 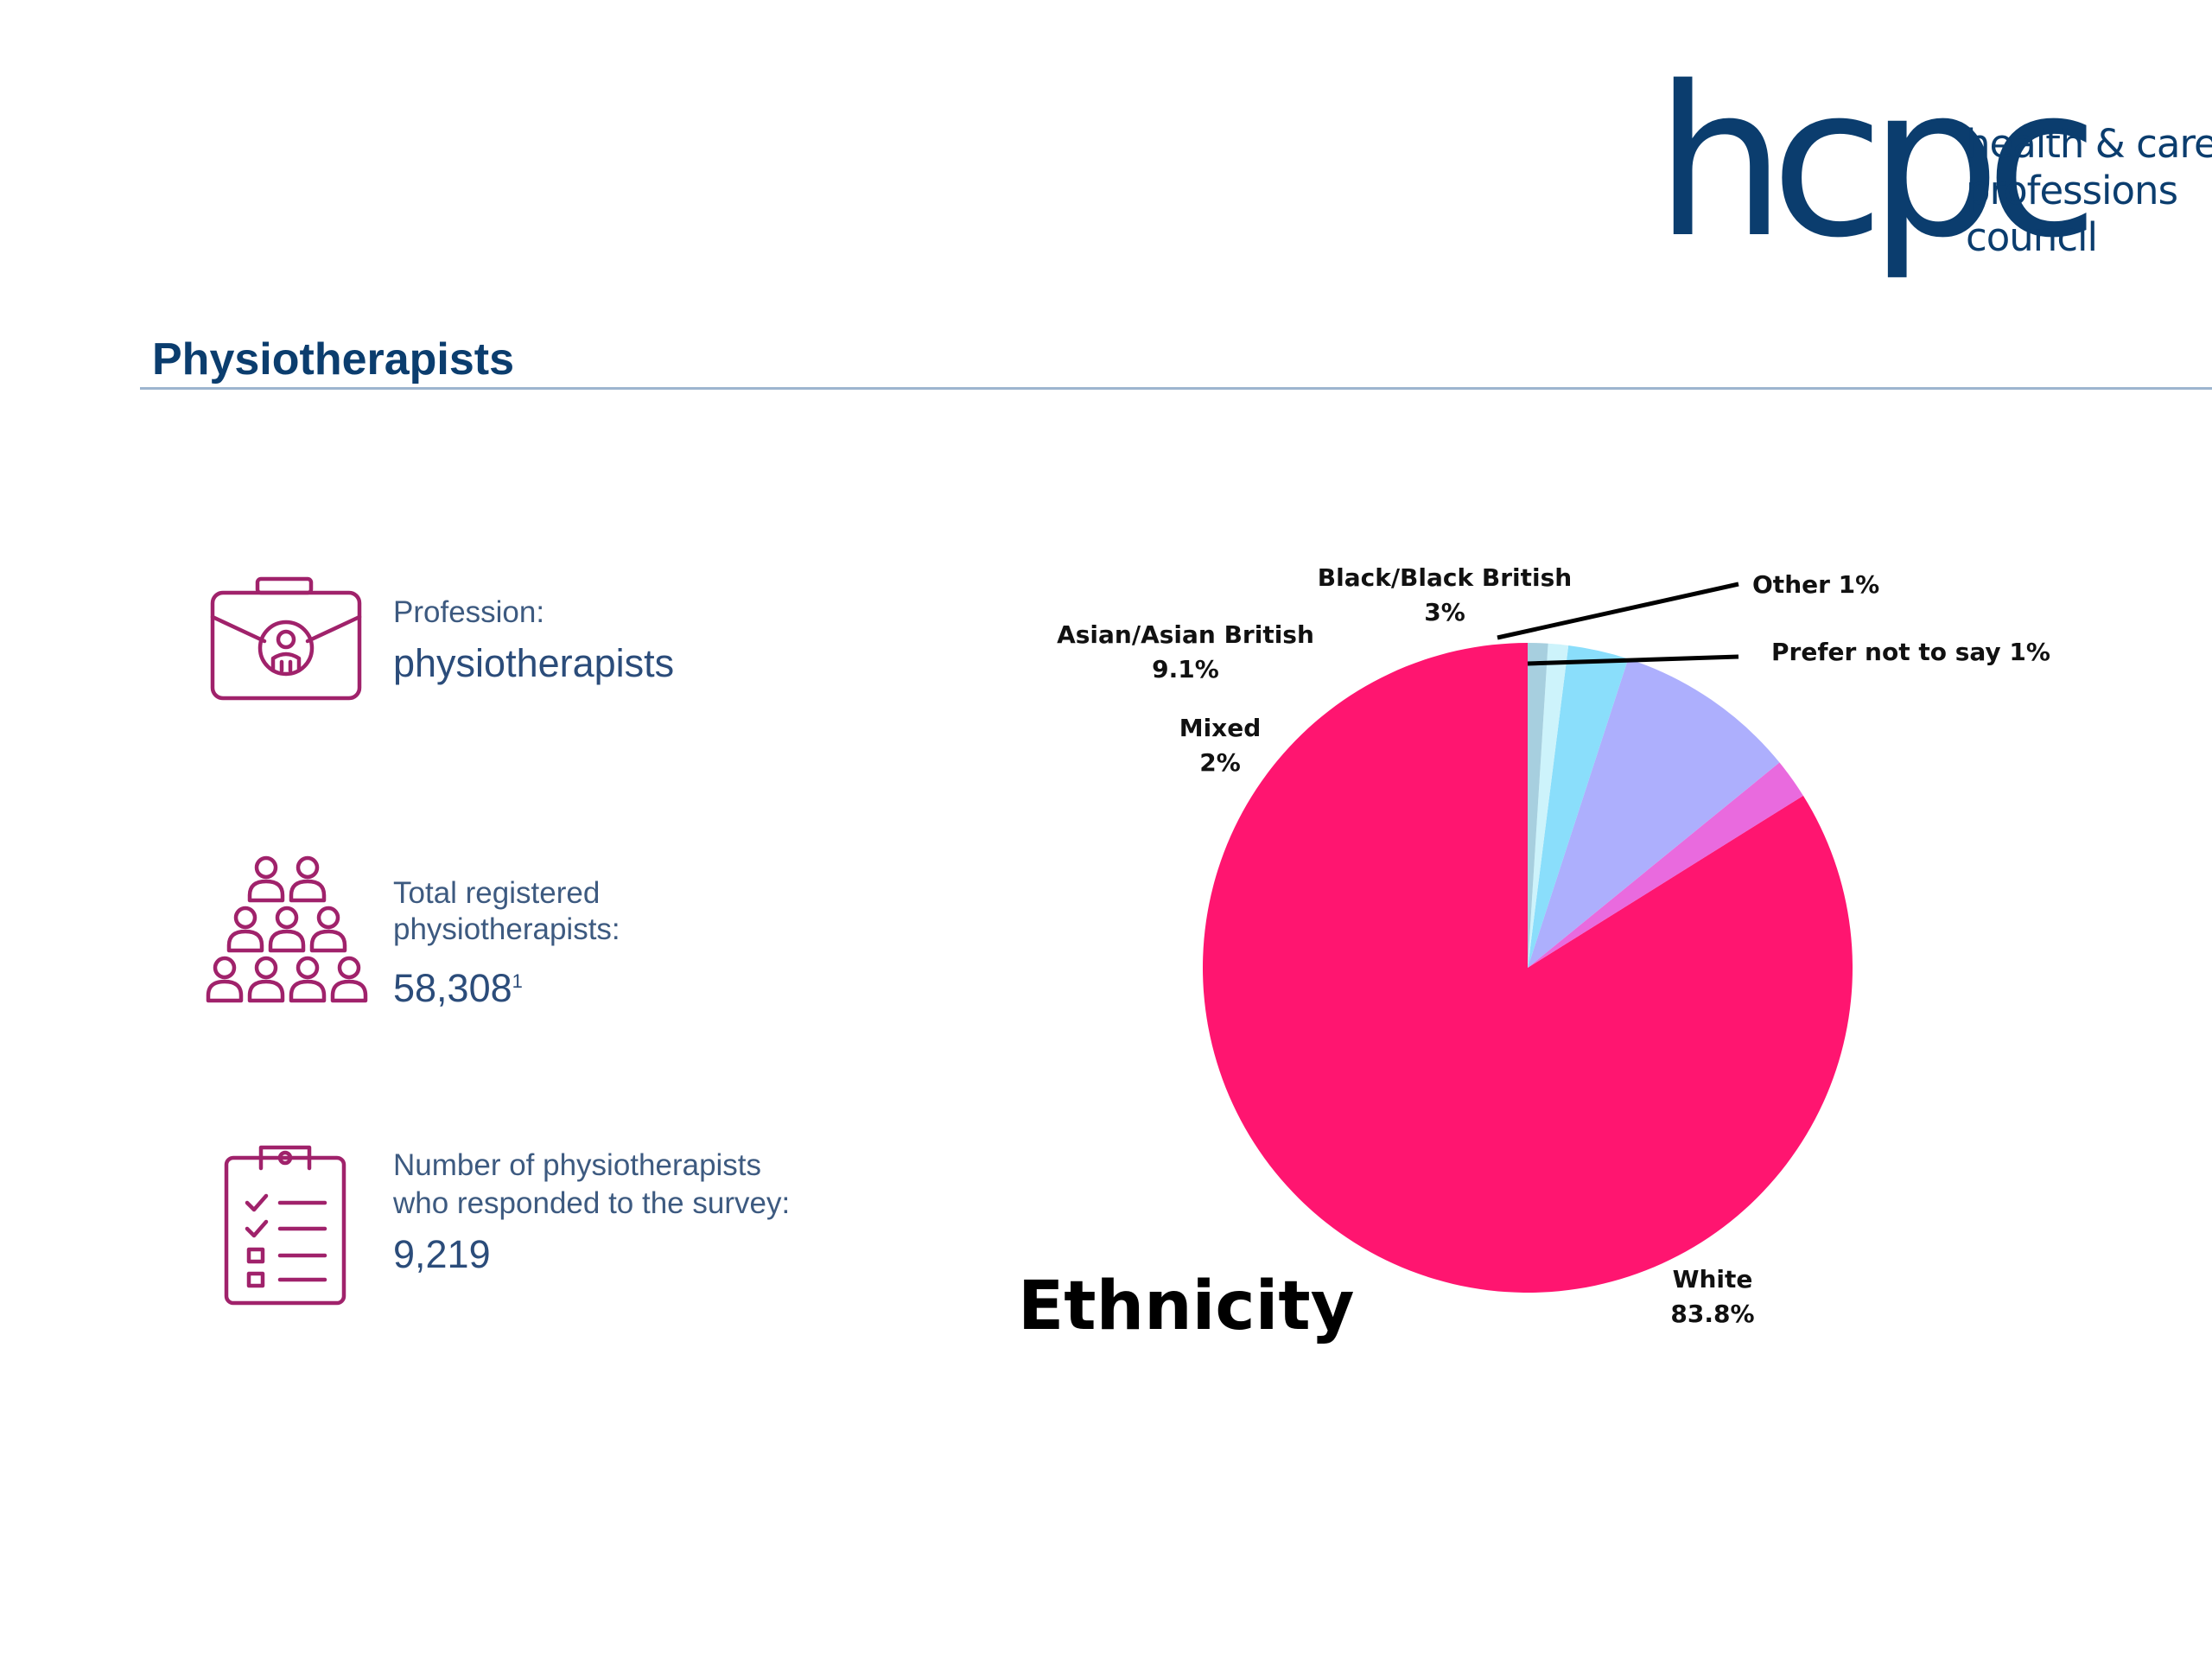 I want to click on profession-value: physiotherapists, so click(x=534, y=663).